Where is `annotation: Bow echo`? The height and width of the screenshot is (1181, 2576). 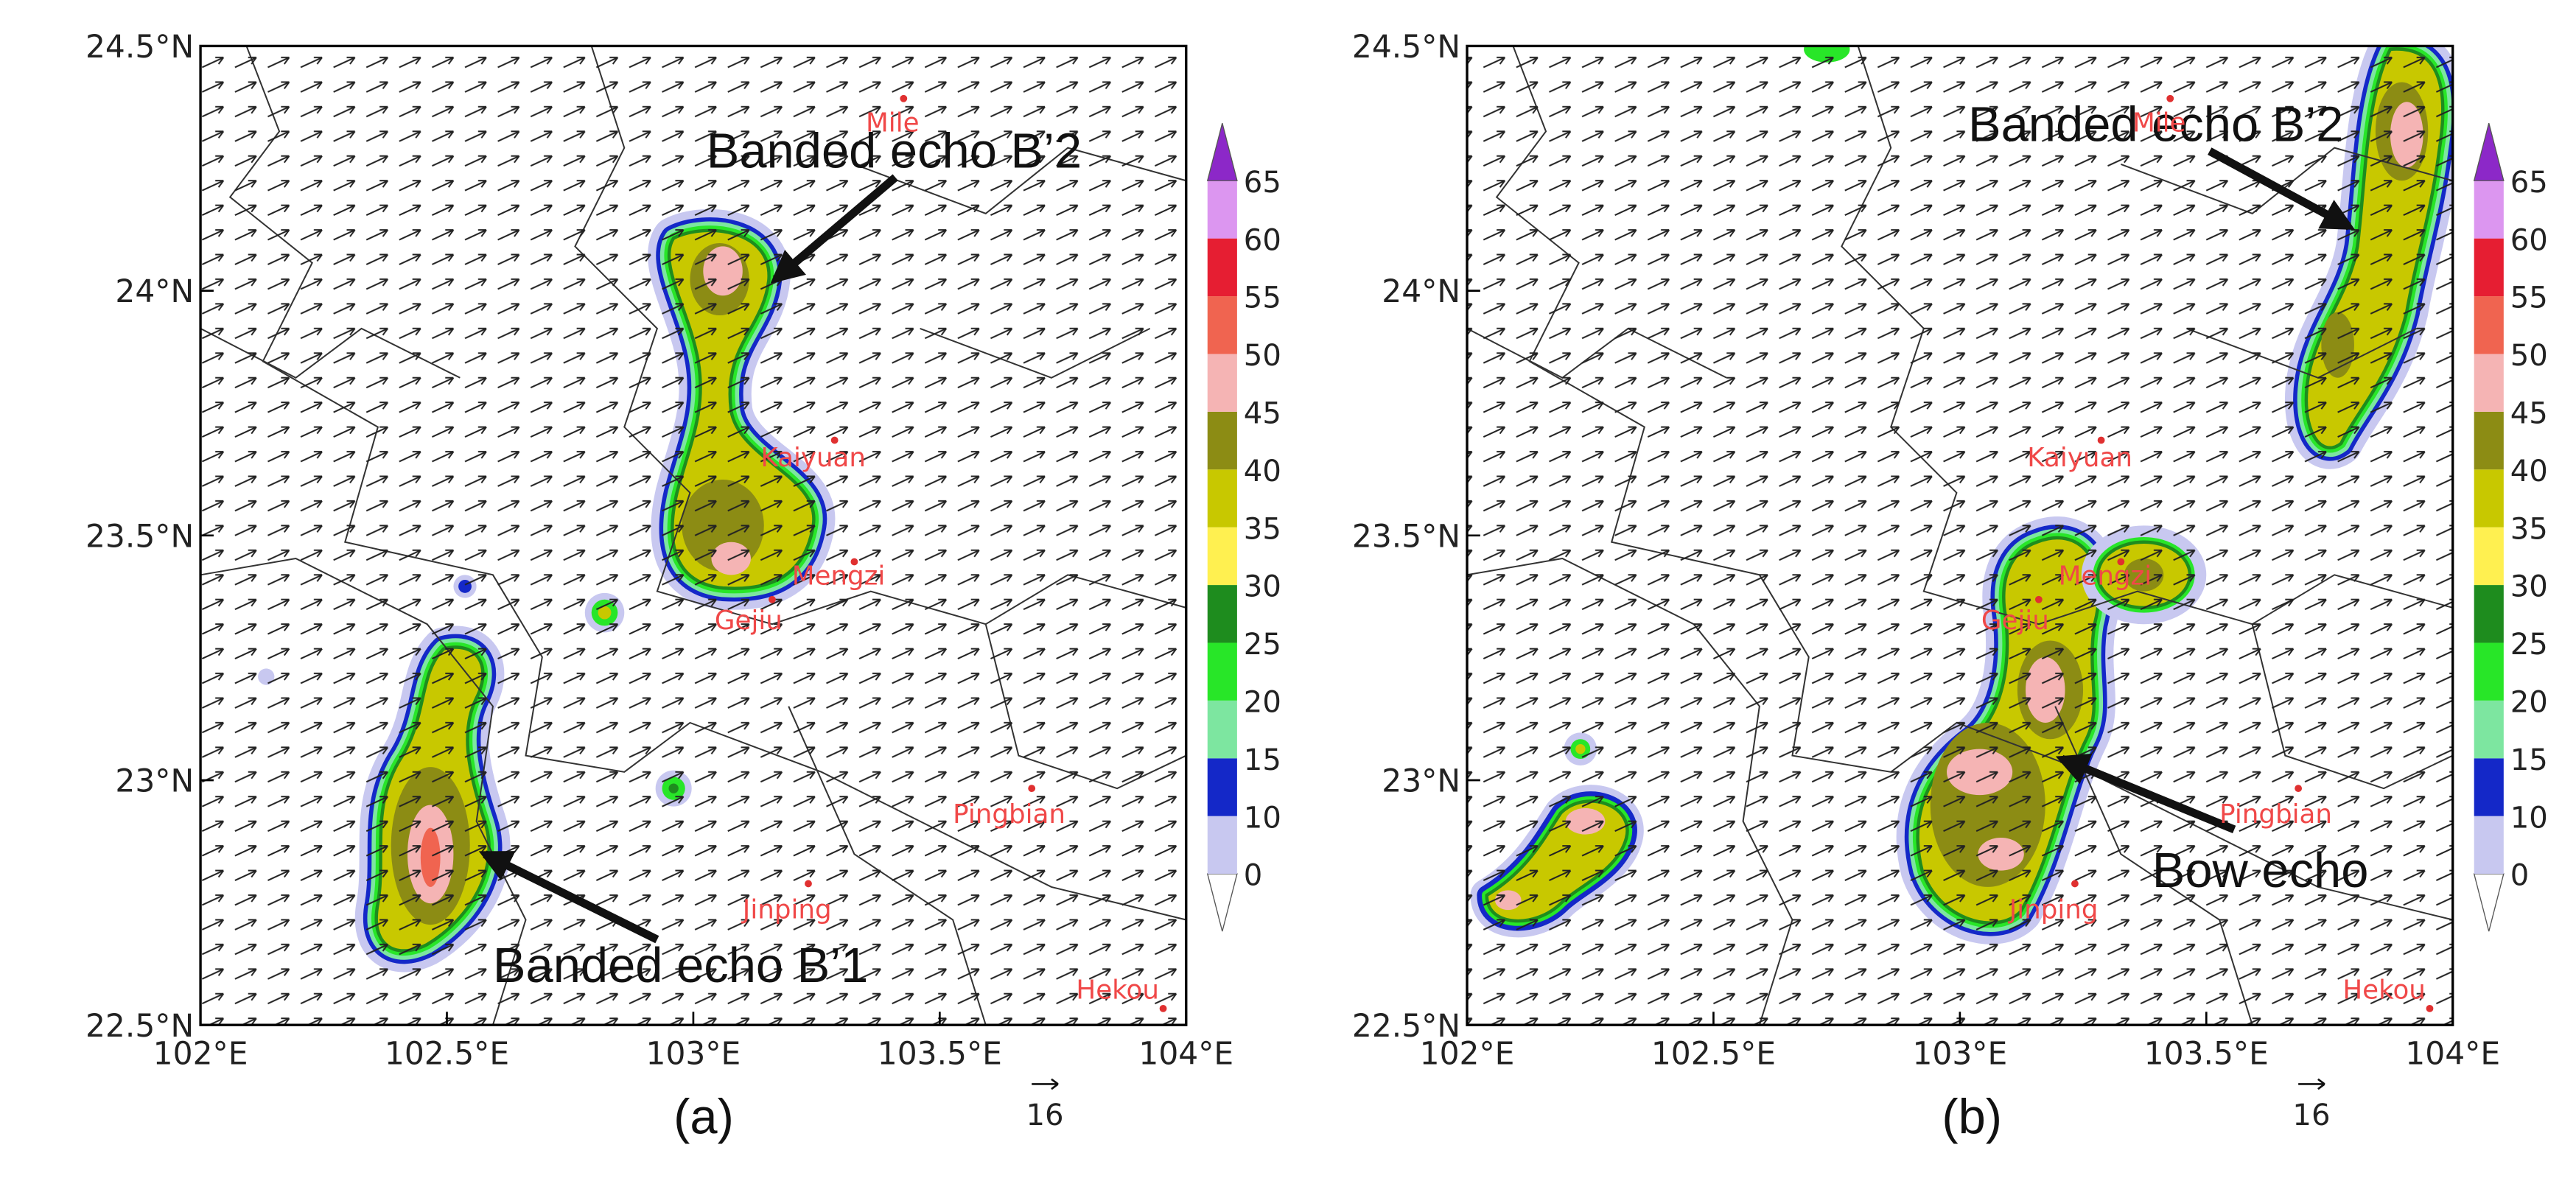
annotation: Bow echo is located at coordinates (2260, 870).